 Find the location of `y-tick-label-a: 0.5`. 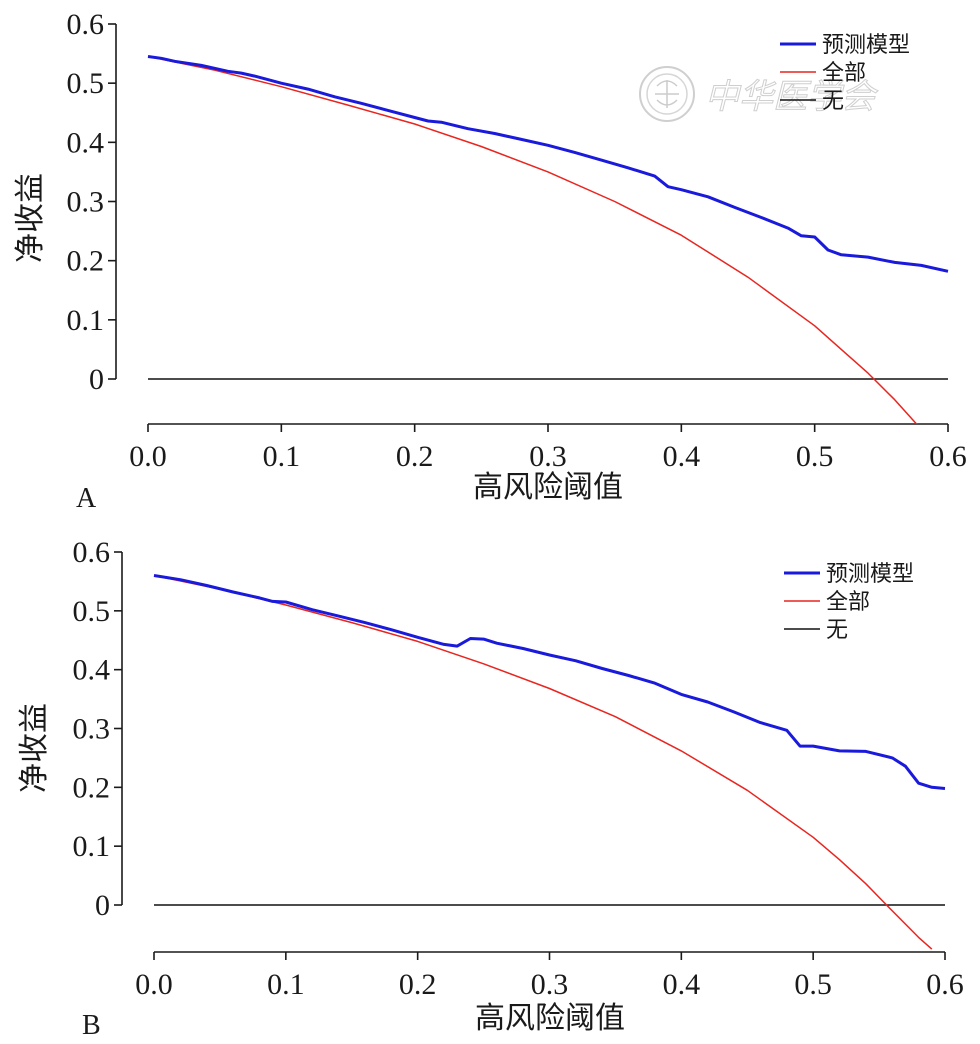

y-tick-label-a: 0.5 is located at coordinates (86, 83).